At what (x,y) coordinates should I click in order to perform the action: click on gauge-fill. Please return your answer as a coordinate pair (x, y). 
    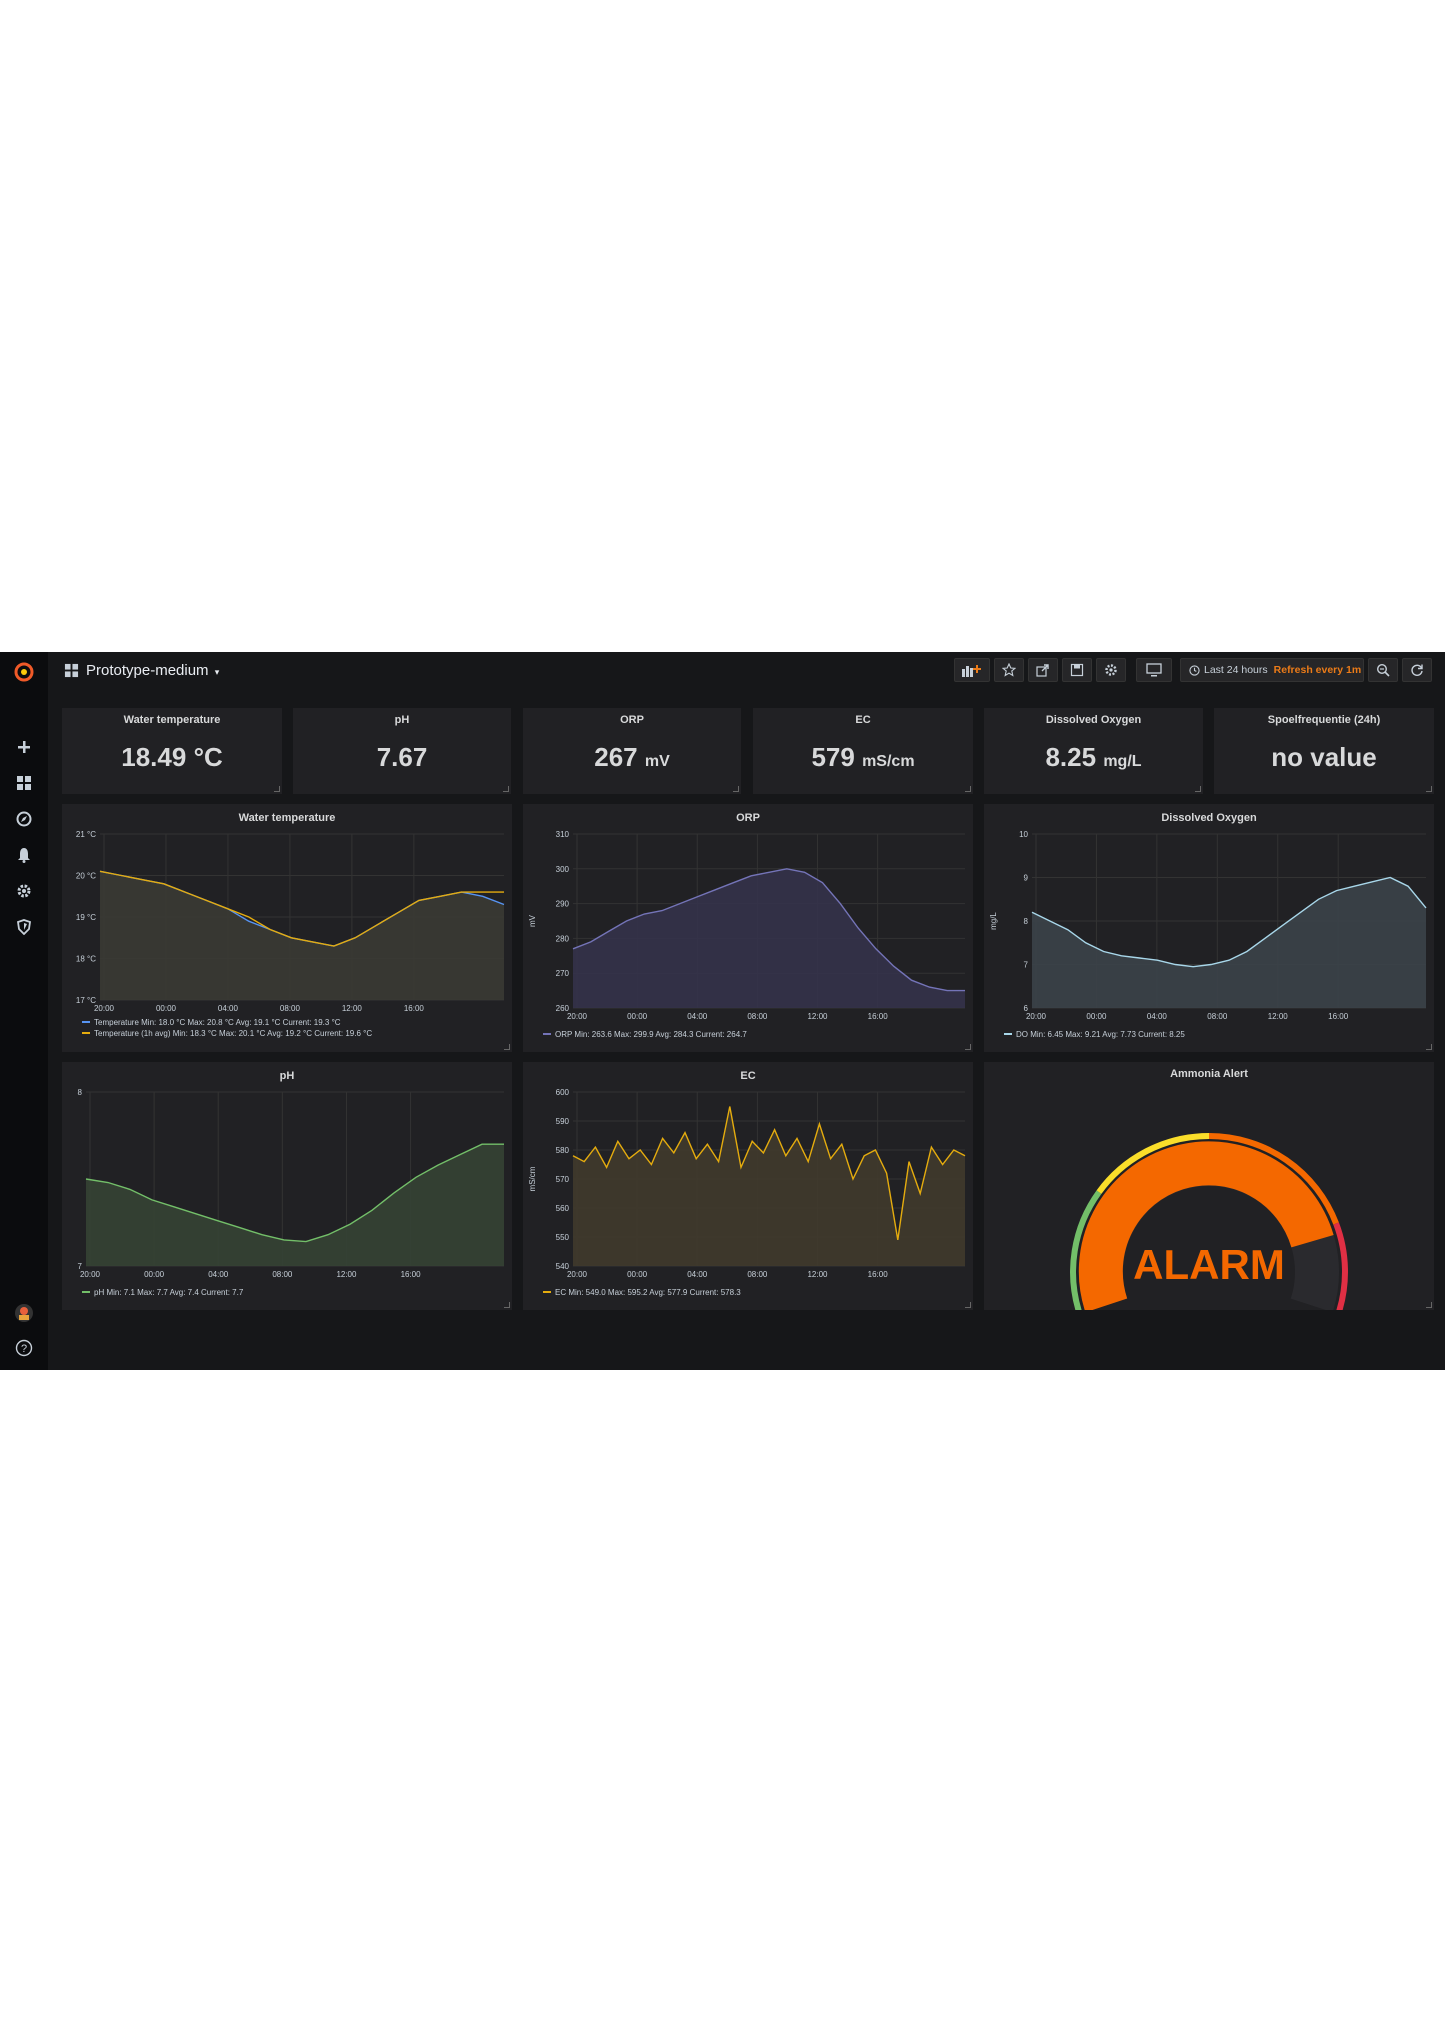
    Looking at the image, I should click on (1206, 1225).